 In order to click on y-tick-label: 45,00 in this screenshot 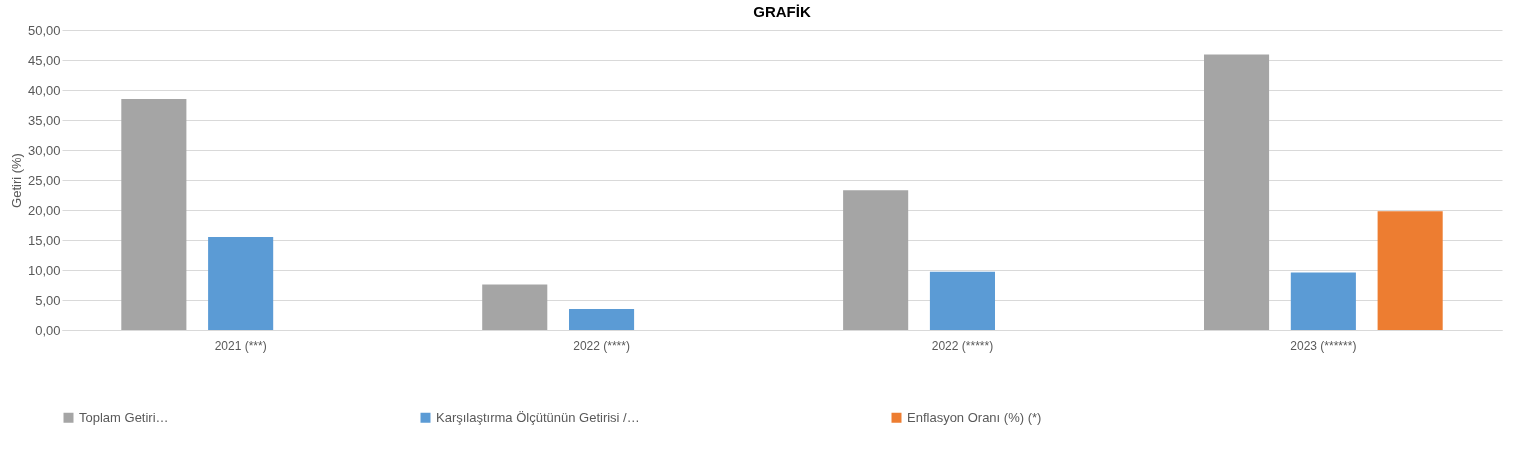, I will do `click(44, 60)`.